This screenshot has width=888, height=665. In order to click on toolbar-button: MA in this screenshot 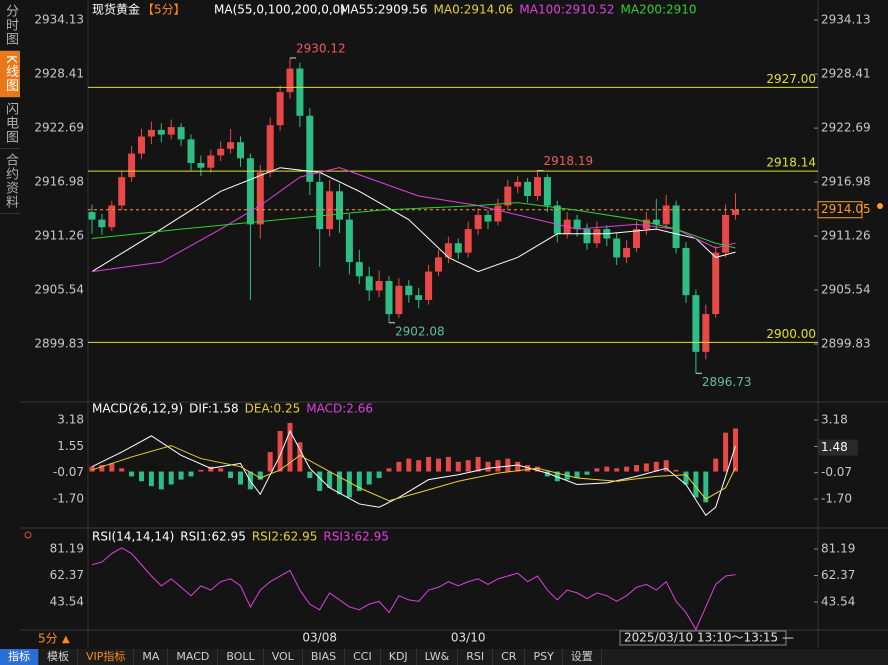, I will do `click(151, 657)`.